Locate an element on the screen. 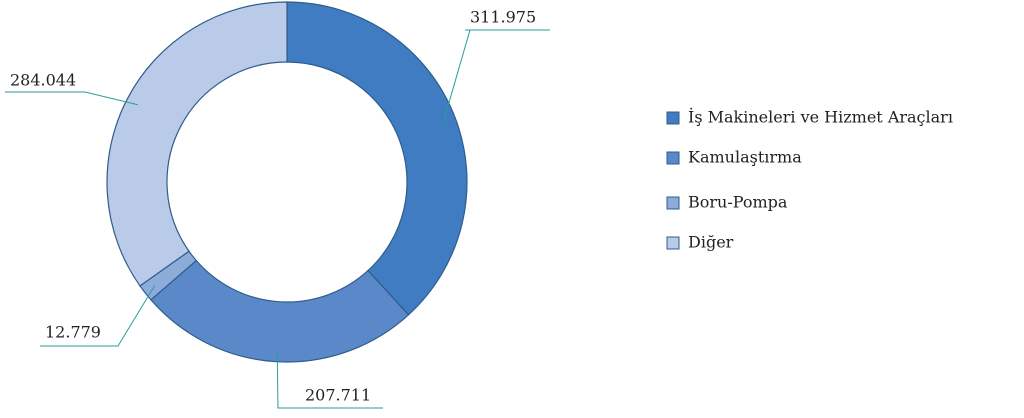  legend-label: Boru-Pompa is located at coordinates (738, 202).